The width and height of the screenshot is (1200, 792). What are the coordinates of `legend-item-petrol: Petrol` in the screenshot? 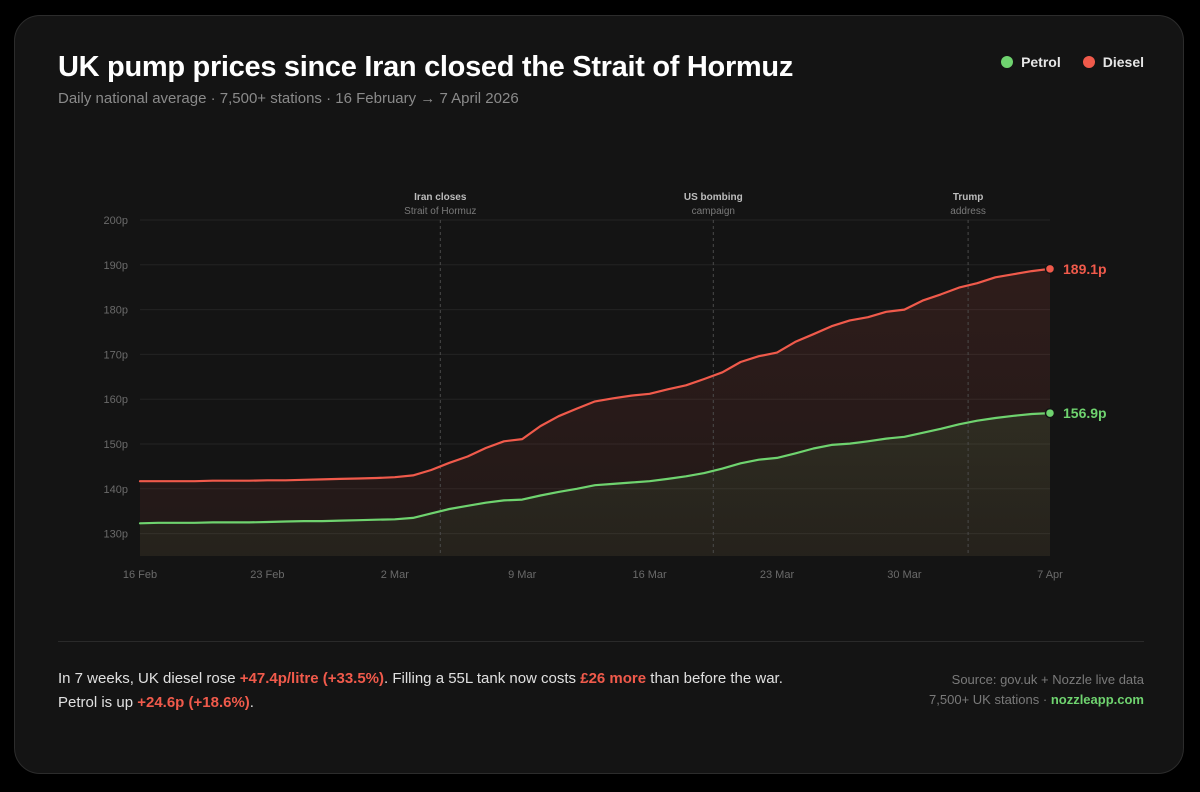 It's located at (1031, 62).